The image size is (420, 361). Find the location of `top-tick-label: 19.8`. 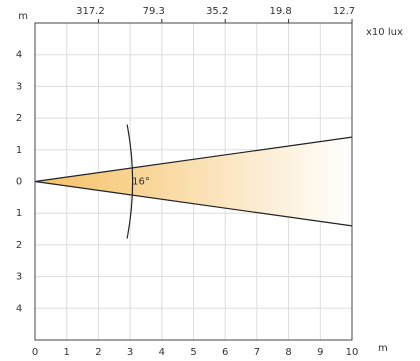

top-tick-label: 19.8 is located at coordinates (280, 11).